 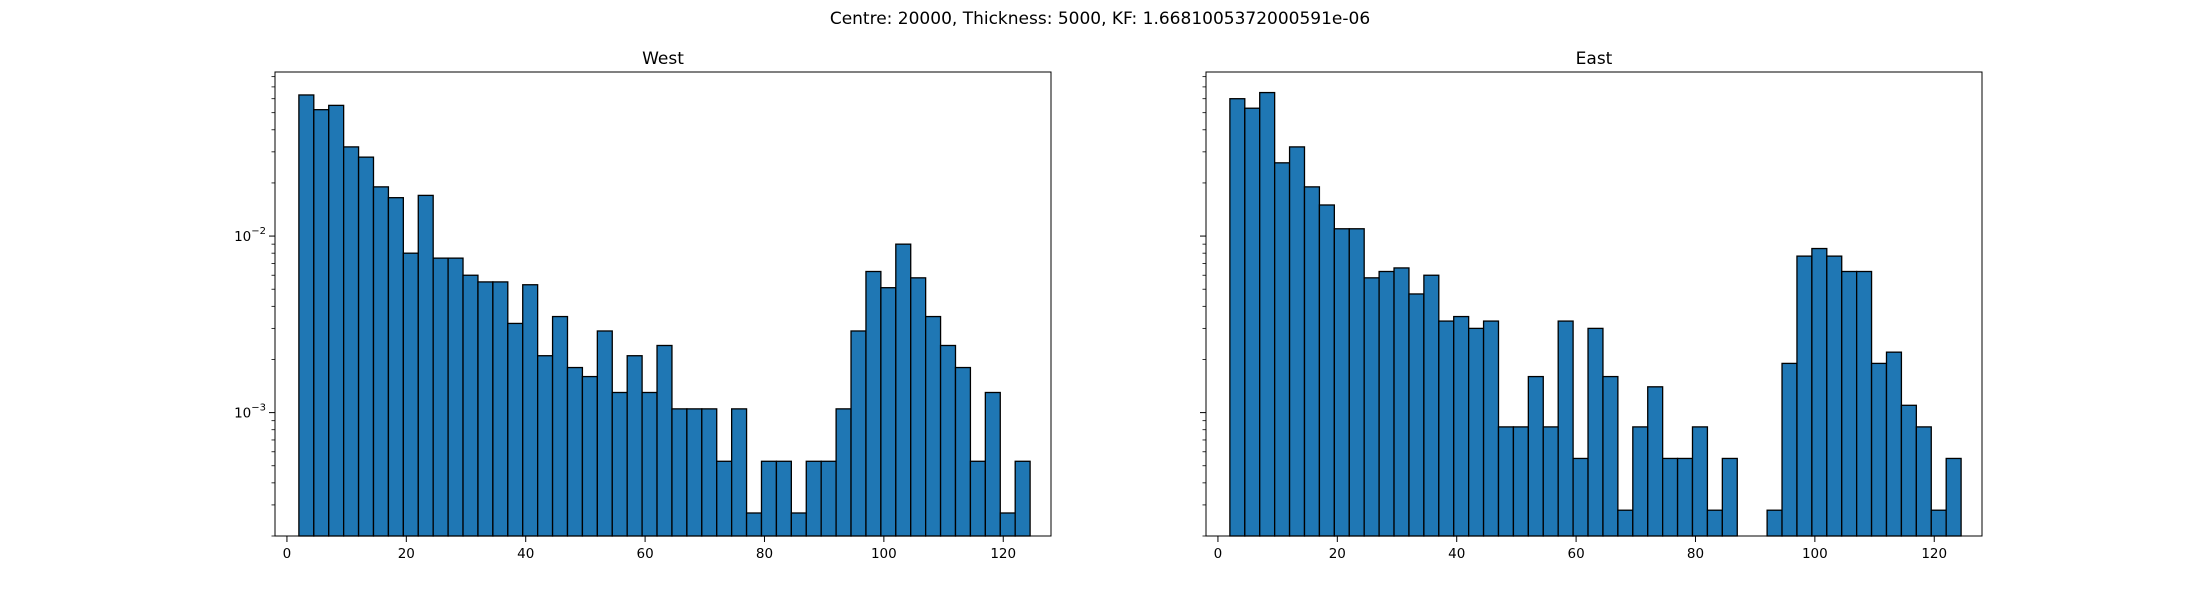 What do you see at coordinates (254, 306) in the screenshot?
I see `west-y-axis: 10⁻³ 10⁻²` at bounding box center [254, 306].